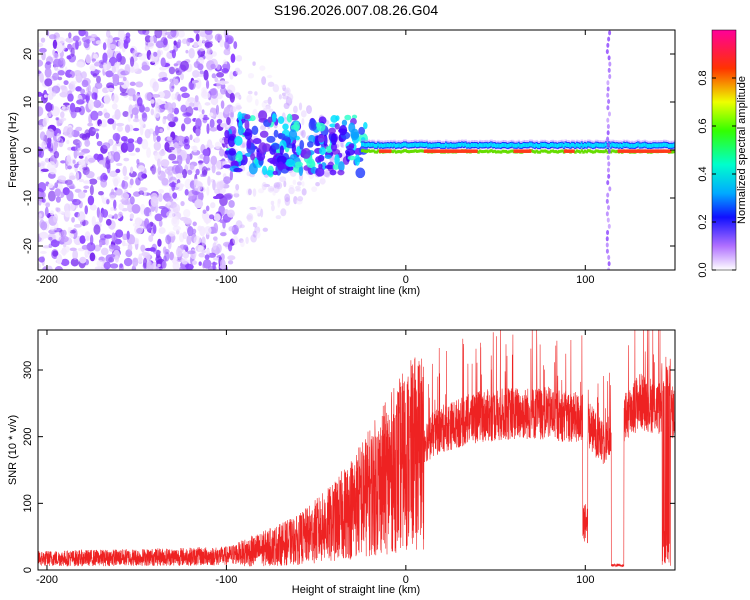  Describe the element at coordinates (28, 198) in the screenshot. I see `spectrogram-ytick-label: -10` at that location.